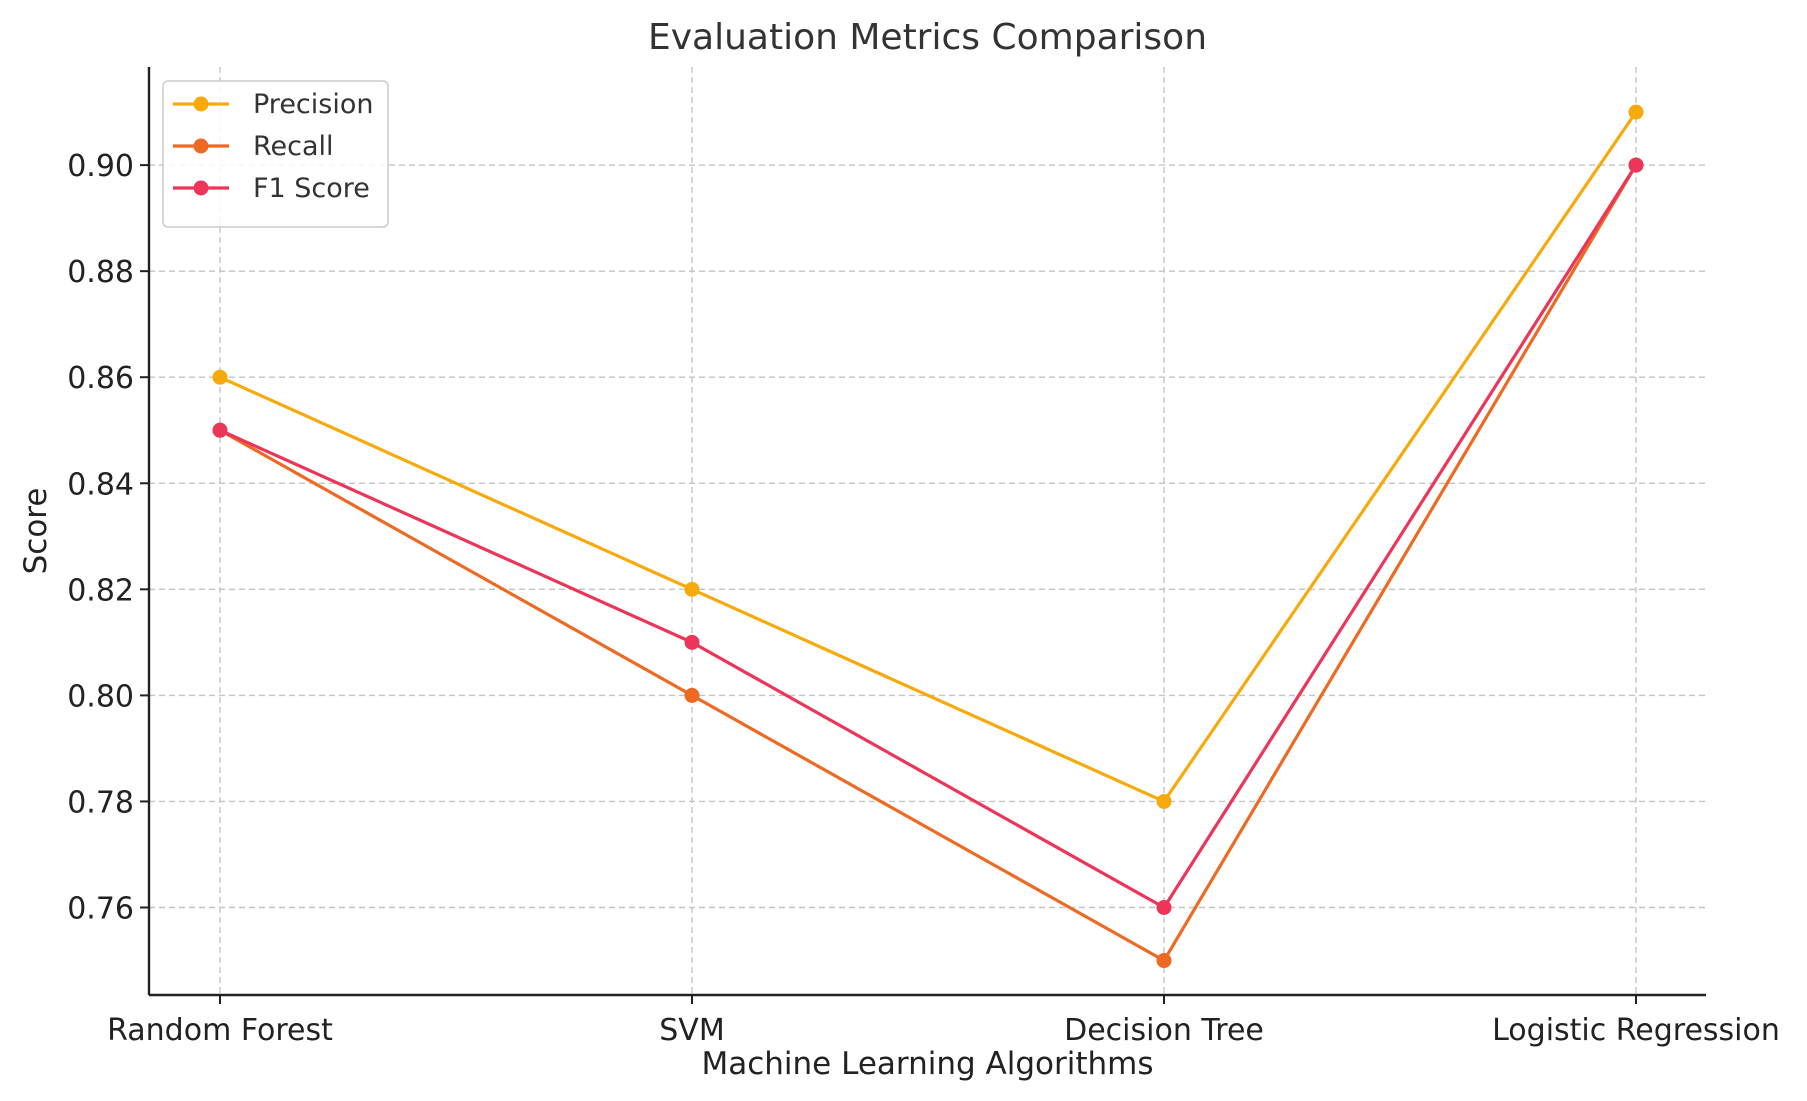 This screenshot has width=1807, height=1101. Describe the element at coordinates (100, 696) in the screenshot. I see `y-tick-label: 0.80` at that location.